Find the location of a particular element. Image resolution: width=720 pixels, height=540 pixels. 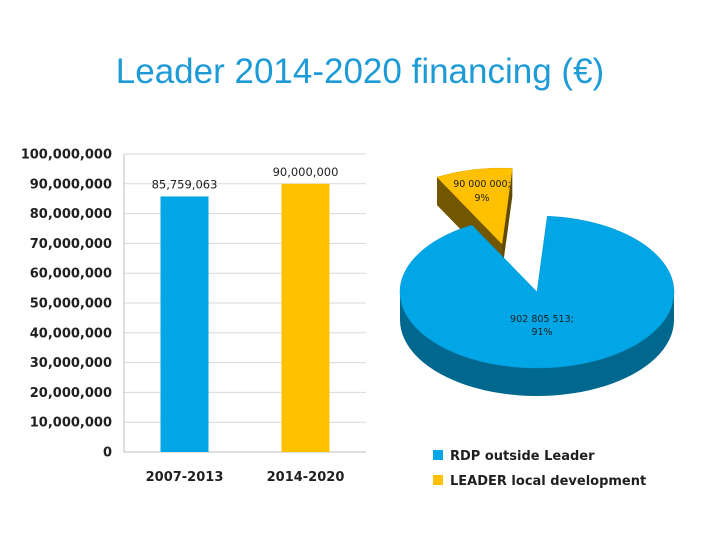

legend-label: RDP outside Leader is located at coordinates (522, 456).